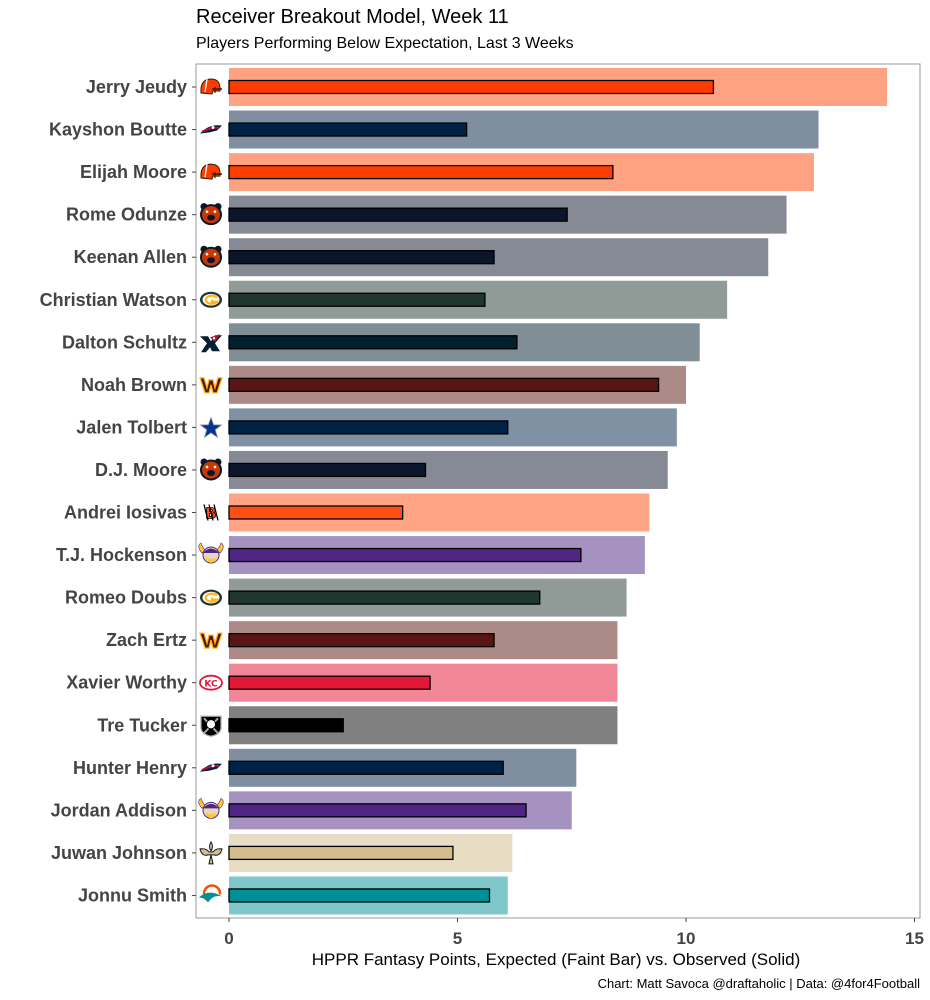 The height and width of the screenshot is (1000, 930). Describe the element at coordinates (133, 172) in the screenshot. I see `player-label: Elijah Moore` at that location.